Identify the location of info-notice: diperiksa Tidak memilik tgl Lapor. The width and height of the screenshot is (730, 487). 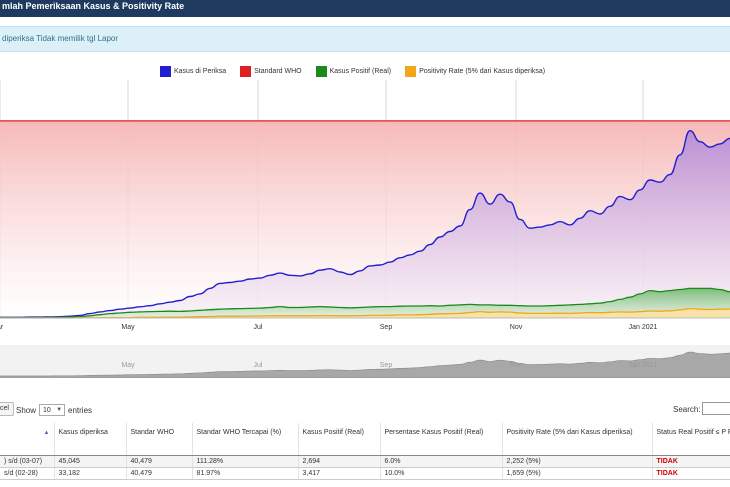
(365, 39).